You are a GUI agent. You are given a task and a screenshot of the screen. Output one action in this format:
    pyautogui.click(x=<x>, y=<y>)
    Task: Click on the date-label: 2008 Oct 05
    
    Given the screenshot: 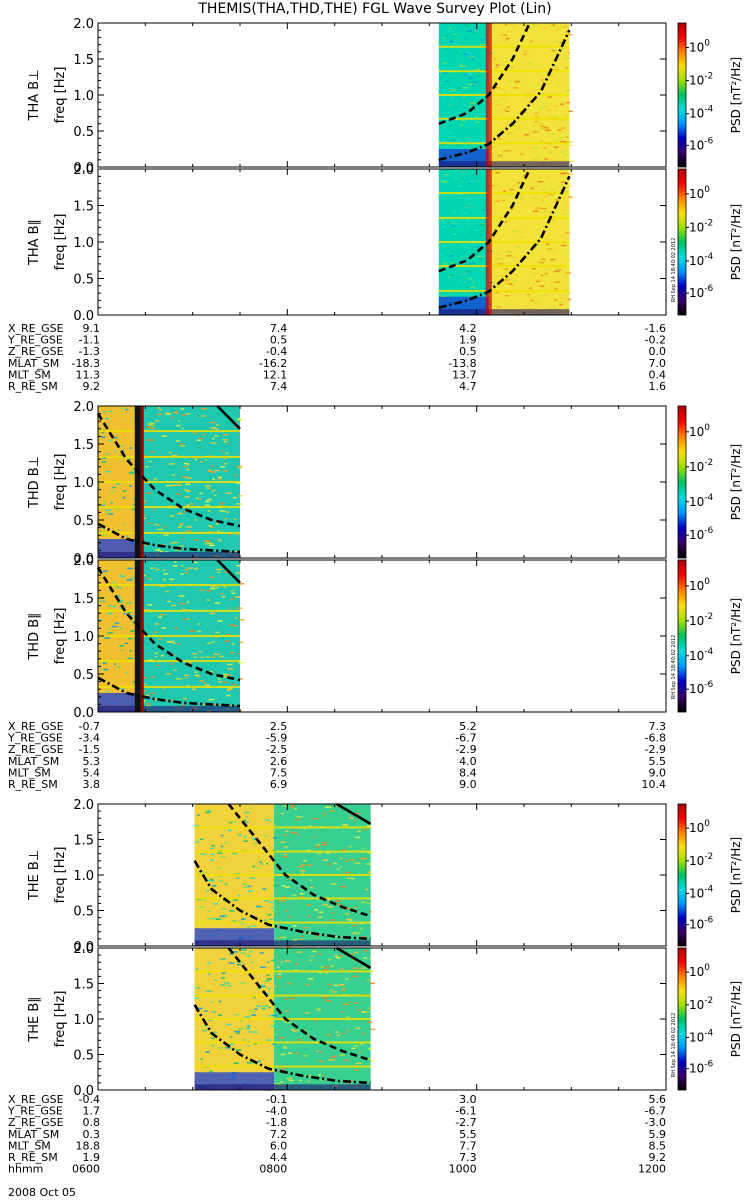 What is the action you would take?
    pyautogui.click(x=42, y=1192)
    